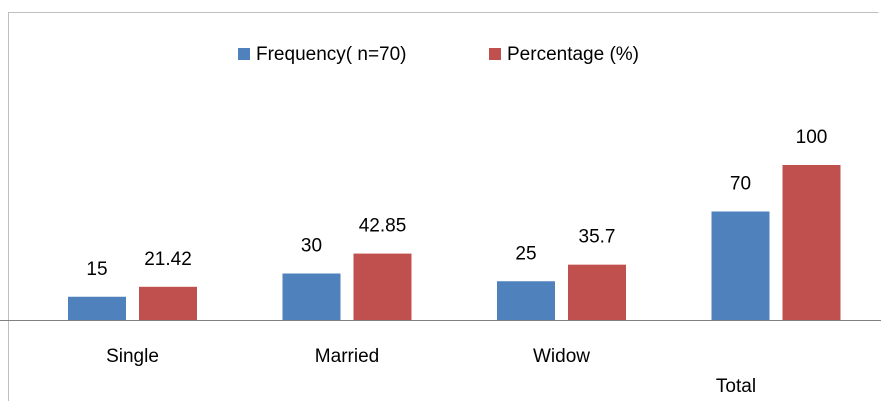 The width and height of the screenshot is (881, 401). I want to click on data-label: 21.42, so click(168, 259).